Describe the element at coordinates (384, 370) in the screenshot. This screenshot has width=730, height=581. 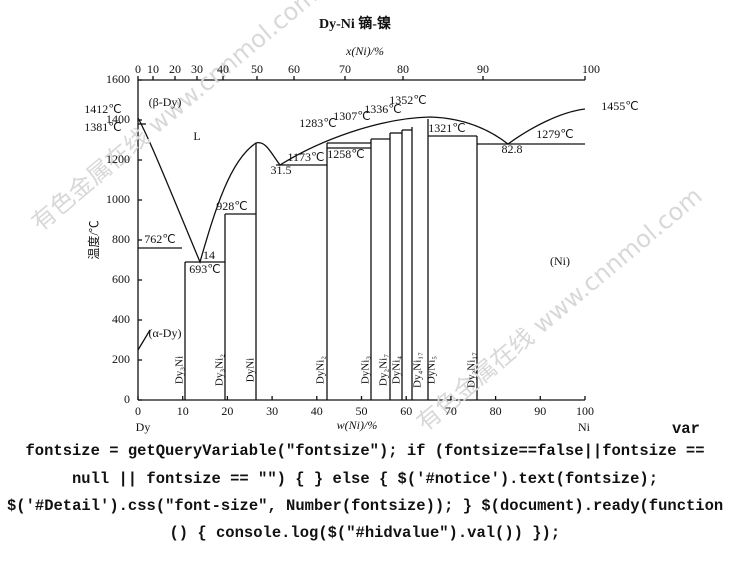
I see `phase-label: Dy₂Ni₇` at that location.